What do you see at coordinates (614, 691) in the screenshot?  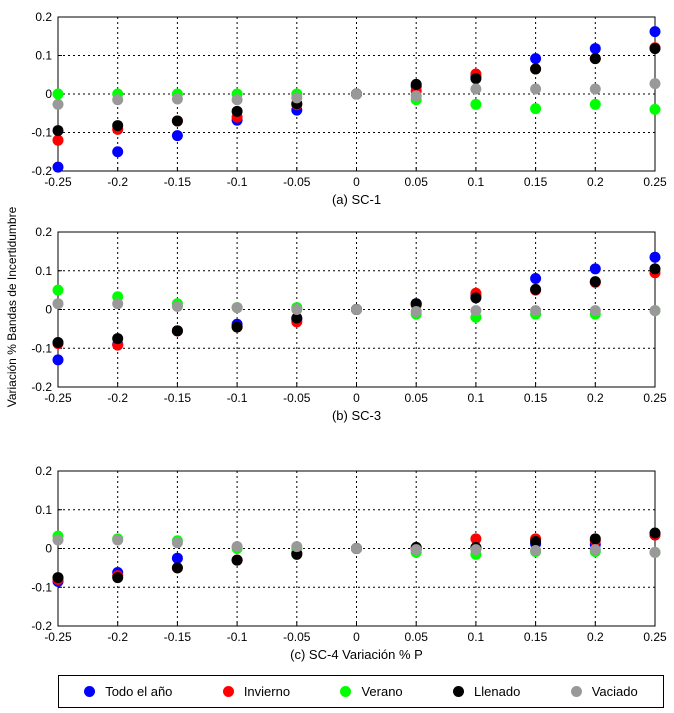 I see `legend-label: Vaciado` at bounding box center [614, 691].